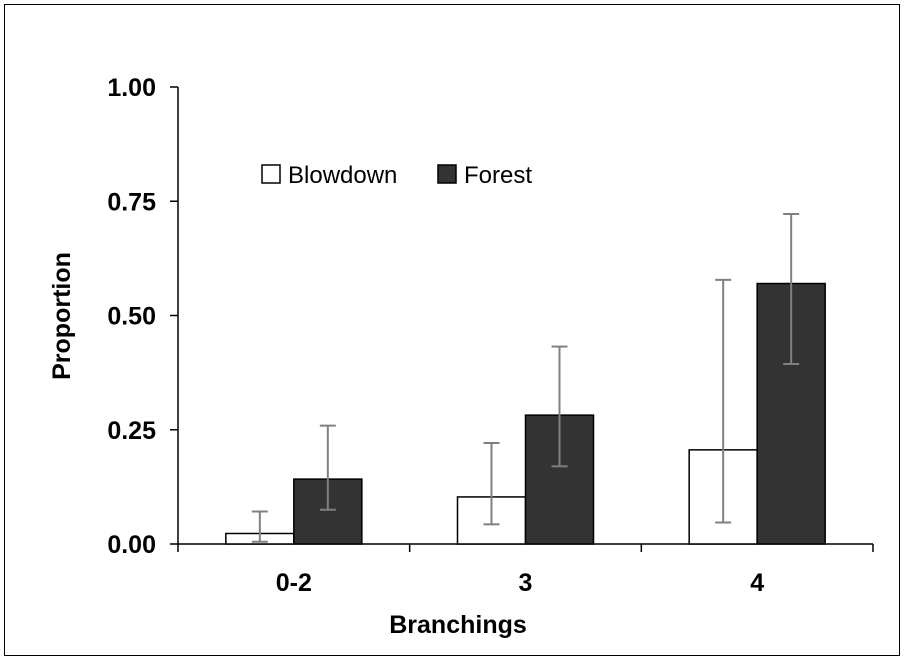  I want to click on x-tick-label: 0-2, so click(294, 583).